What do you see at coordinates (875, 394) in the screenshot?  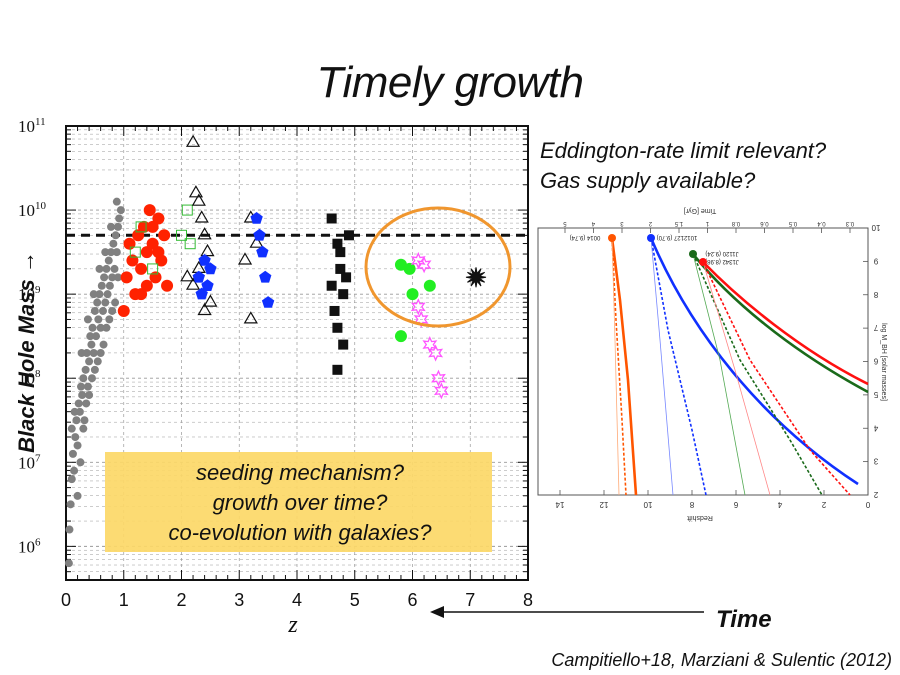 I see `inset-y-tick-label: 5` at bounding box center [875, 394].